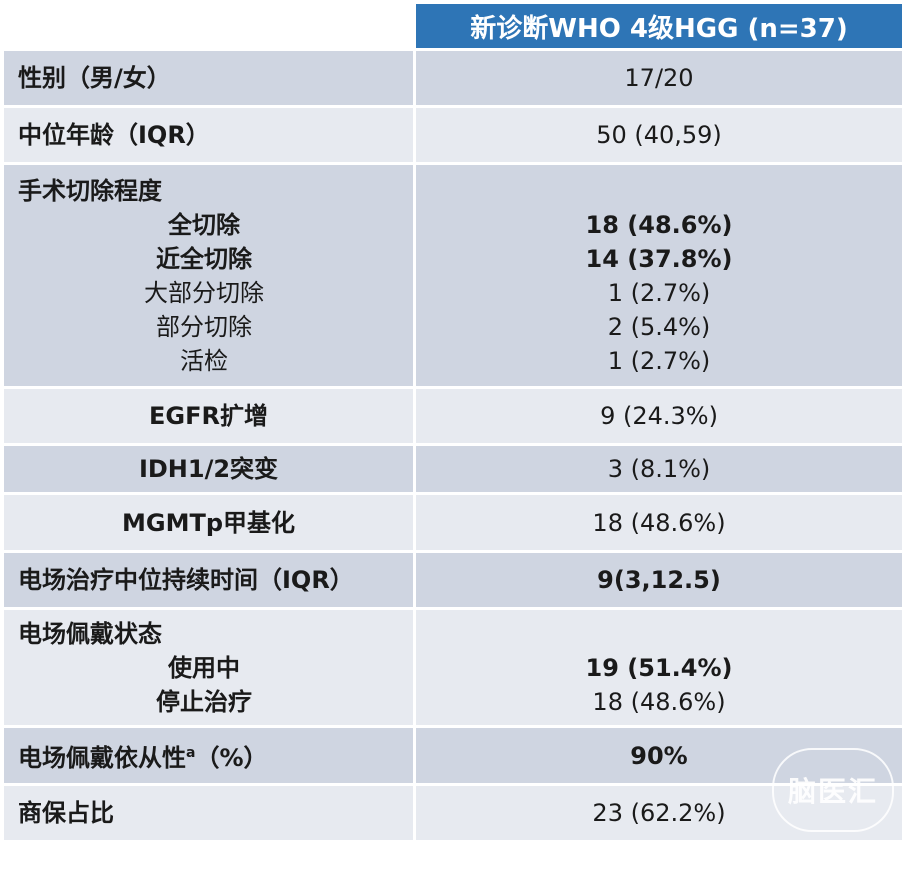 This screenshot has height=872, width=907. Describe the element at coordinates (94, 78) in the screenshot. I see `row-label: 性别（男/女）` at that location.